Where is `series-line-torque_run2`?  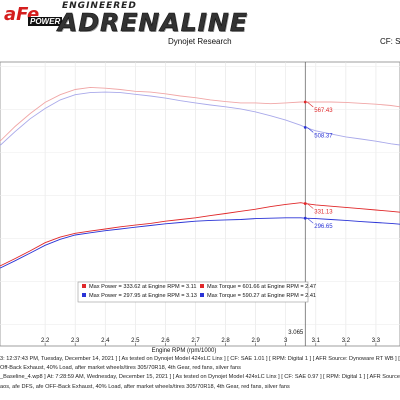 series-line-torque_run2 is located at coordinates (200, 118).